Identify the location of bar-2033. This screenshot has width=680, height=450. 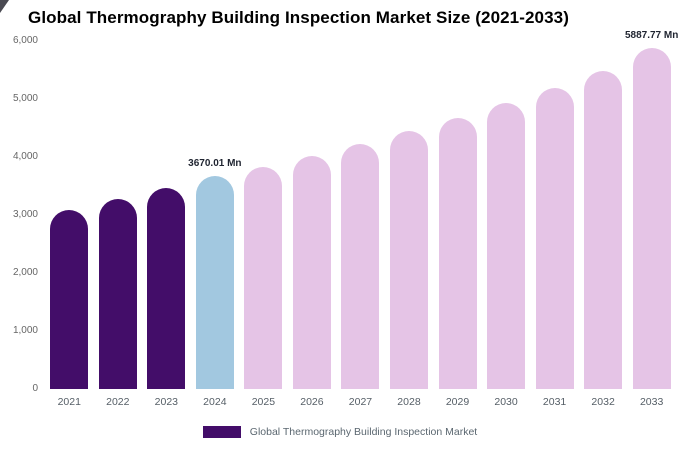
(651, 218).